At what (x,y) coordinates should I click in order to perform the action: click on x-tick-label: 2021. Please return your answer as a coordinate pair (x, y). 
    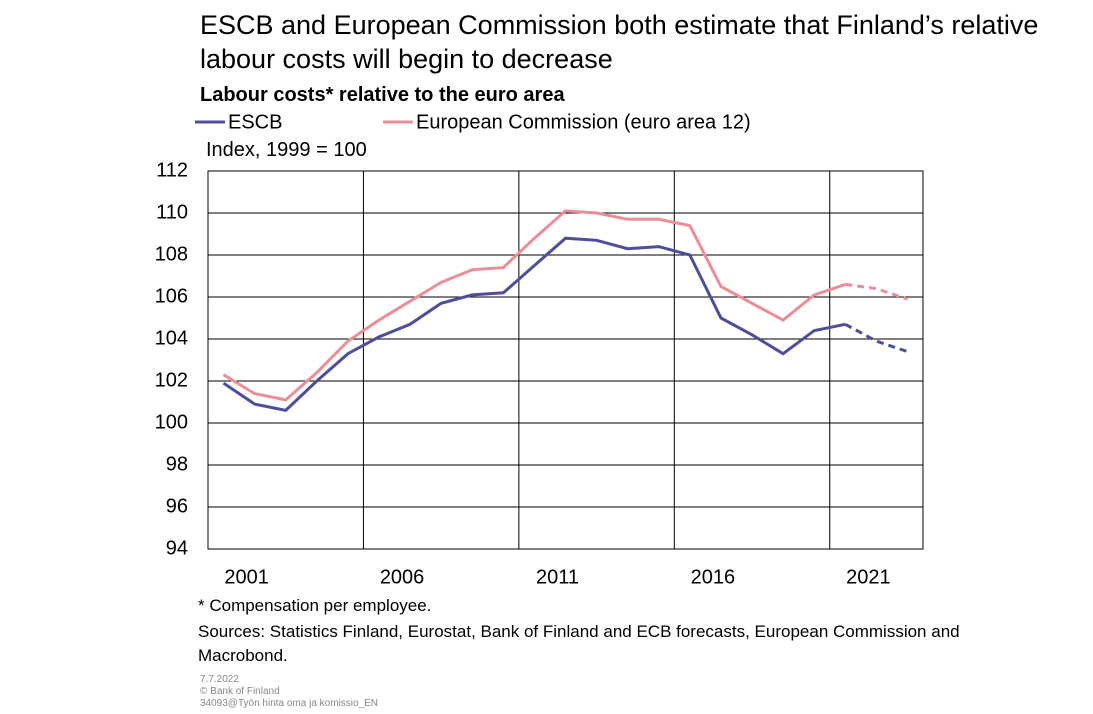
    Looking at the image, I should click on (868, 577).